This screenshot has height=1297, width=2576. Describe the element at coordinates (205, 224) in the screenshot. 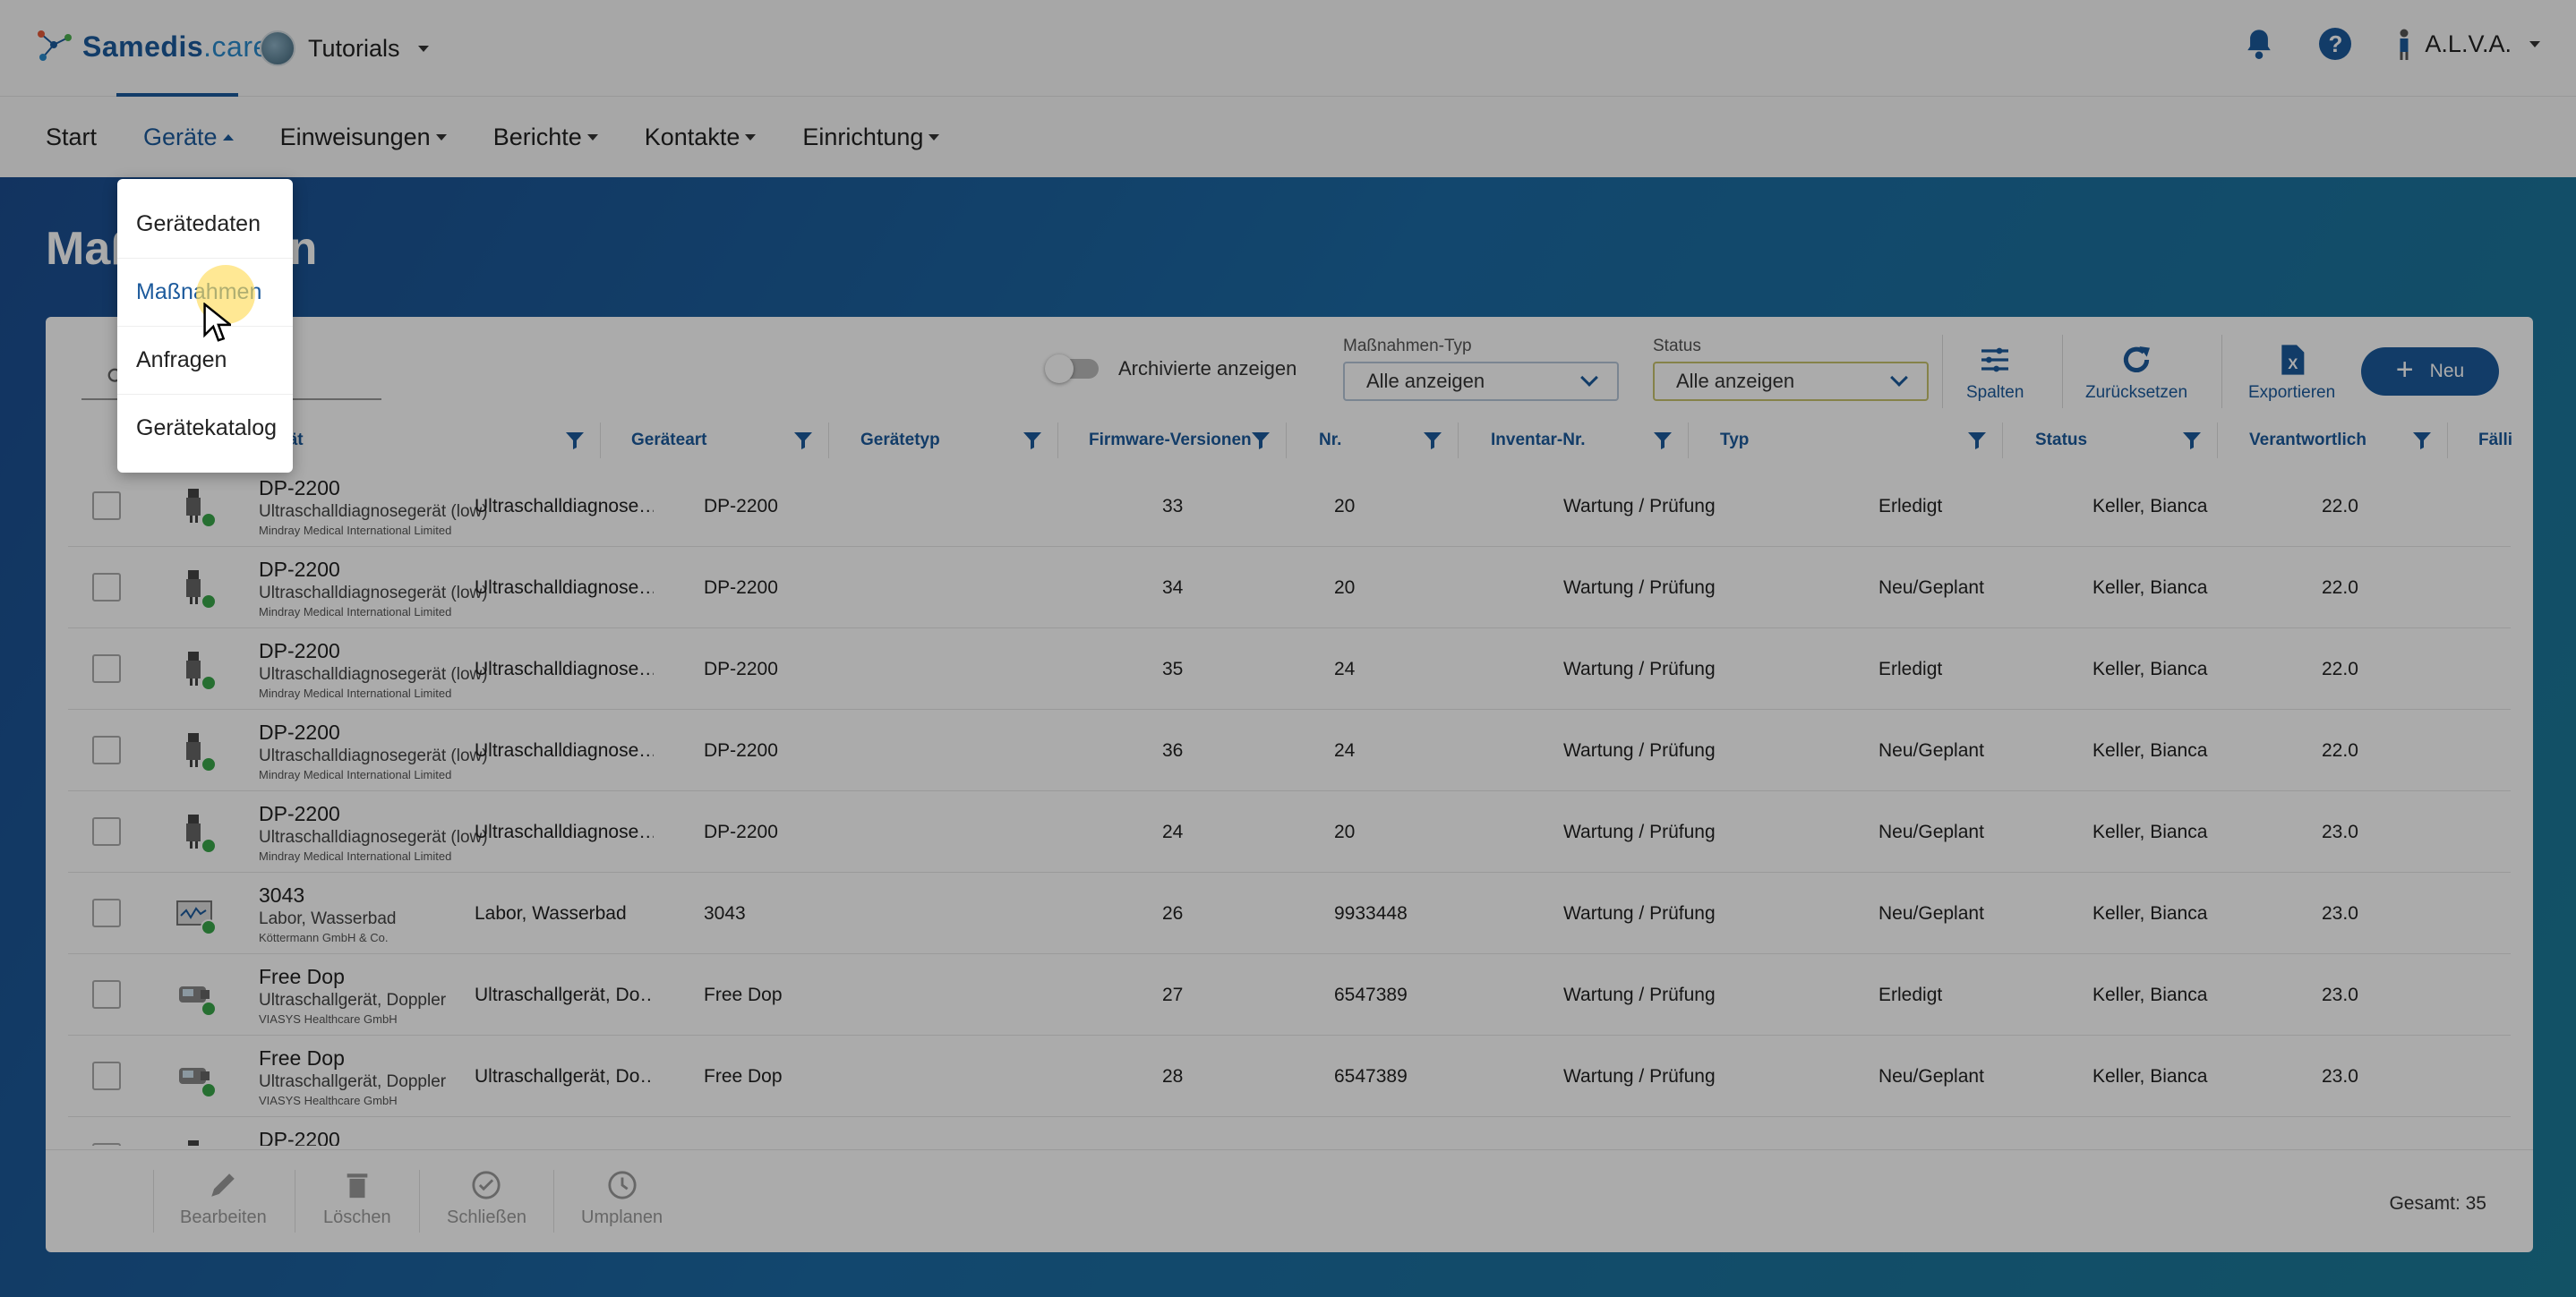

I see `menu-item-geraetedaten: Gerätedaten` at that location.